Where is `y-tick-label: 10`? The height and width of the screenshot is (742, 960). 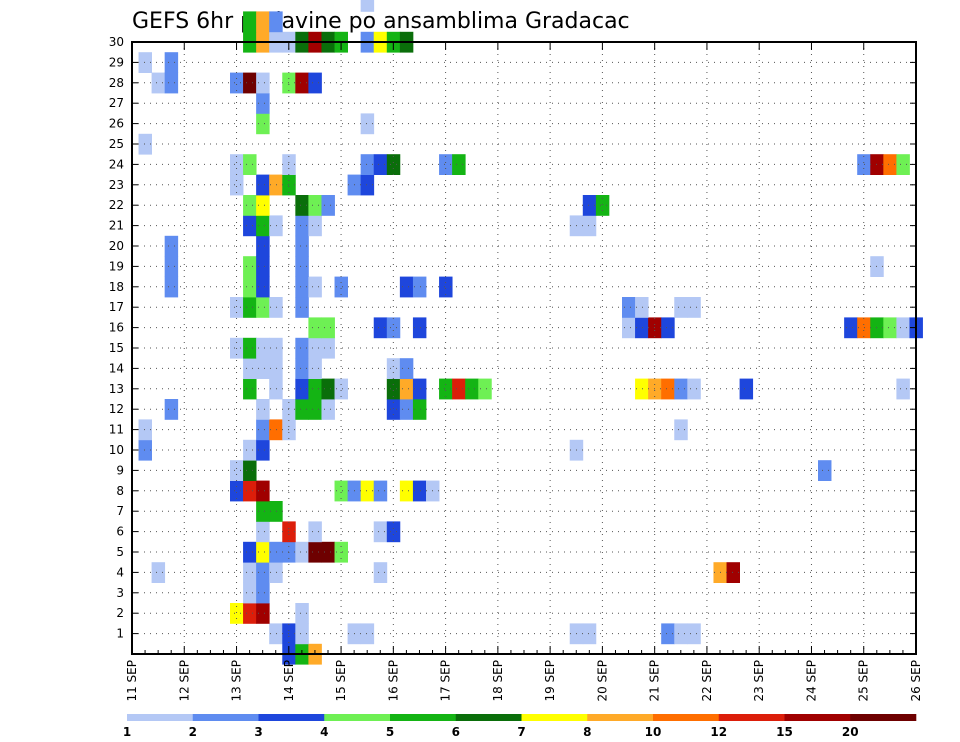
y-tick-label: 10 is located at coordinates (116, 450).